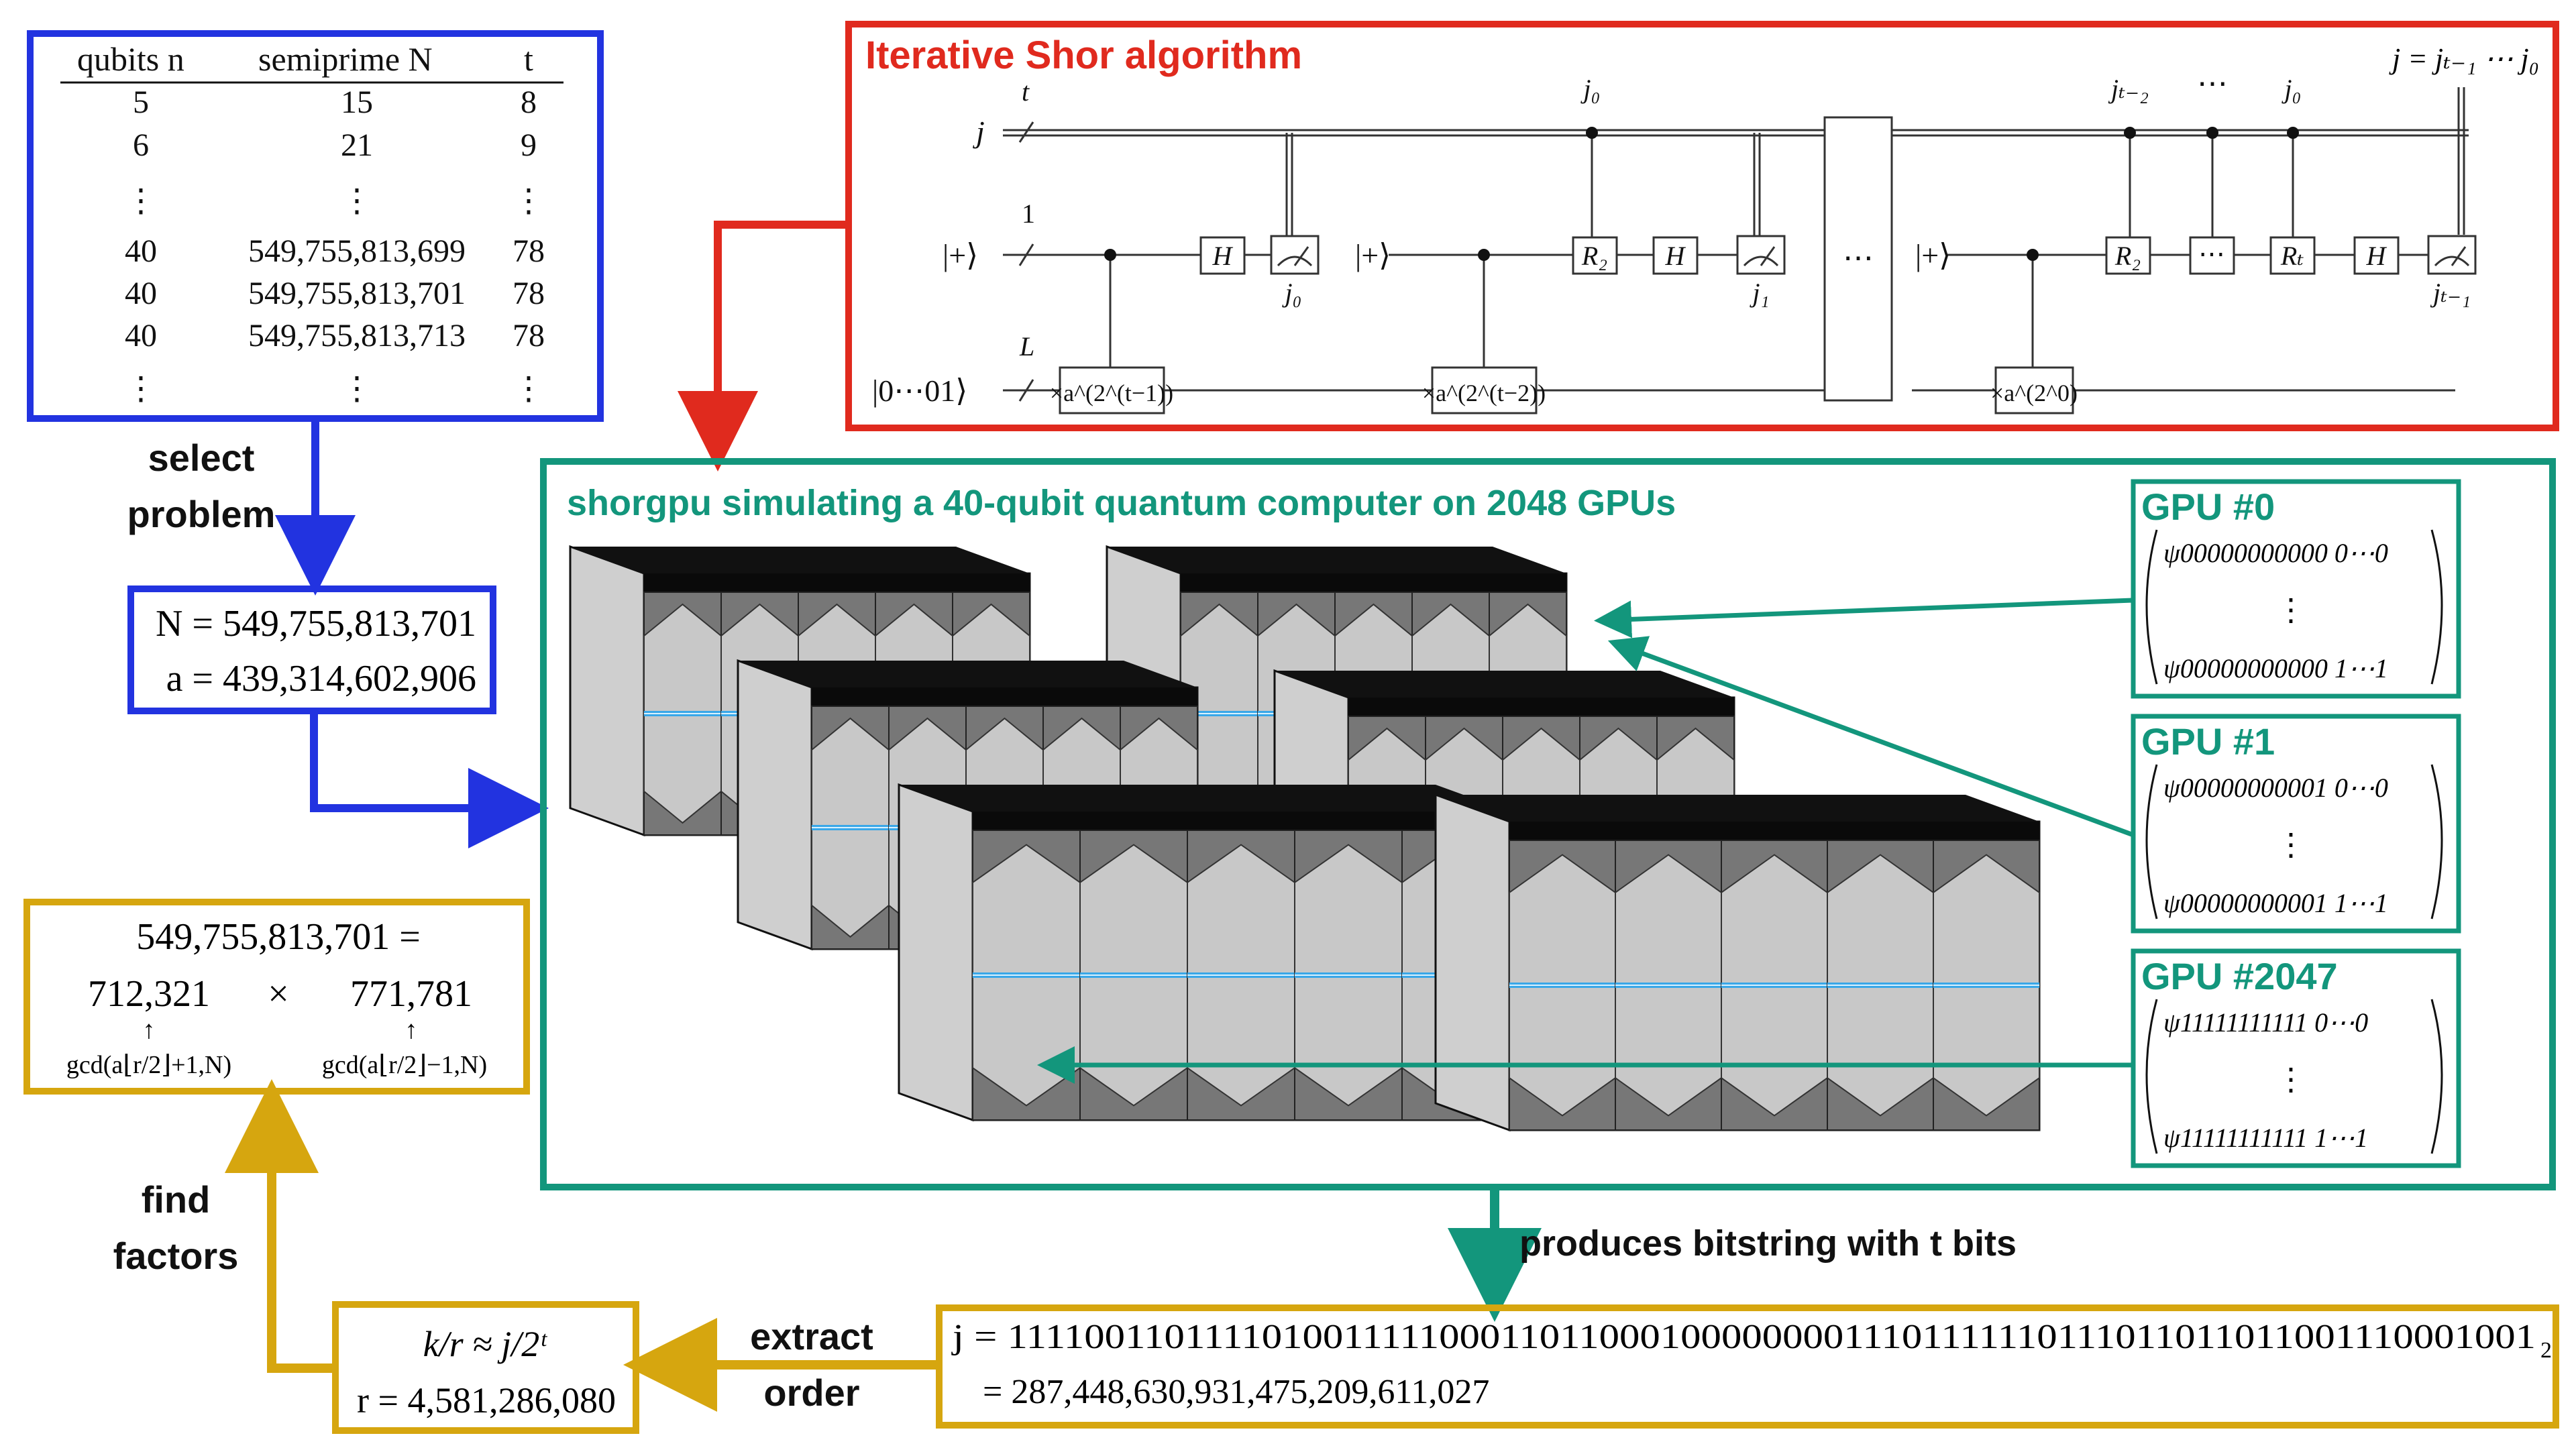 Image resolution: width=2576 pixels, height=1450 pixels. What do you see at coordinates (1759, 293) in the screenshot?
I see `output-label-j1: j₁` at bounding box center [1759, 293].